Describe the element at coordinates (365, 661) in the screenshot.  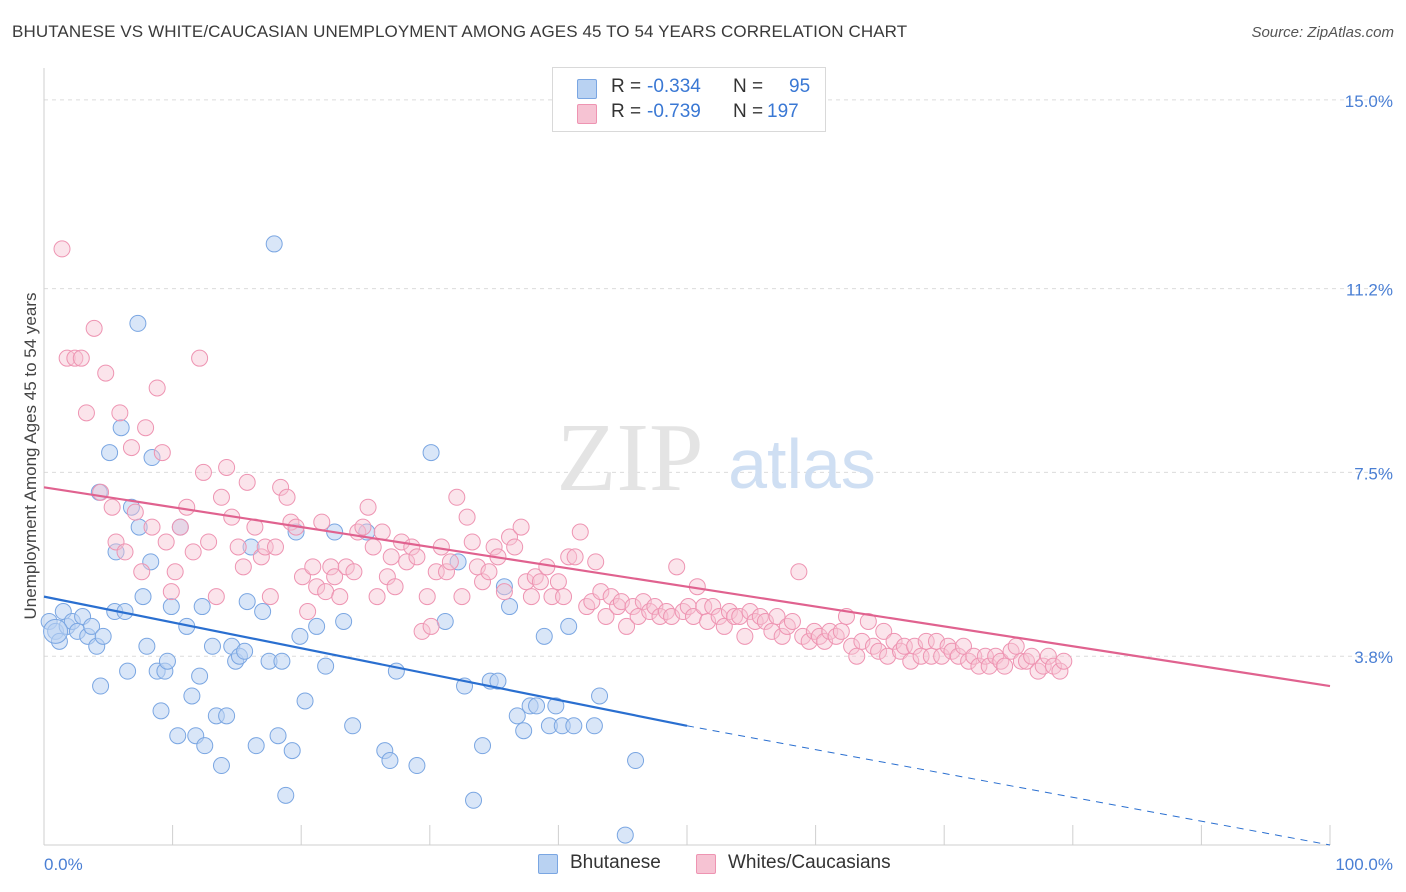
I see `trend-line-bhutanese` at that location.